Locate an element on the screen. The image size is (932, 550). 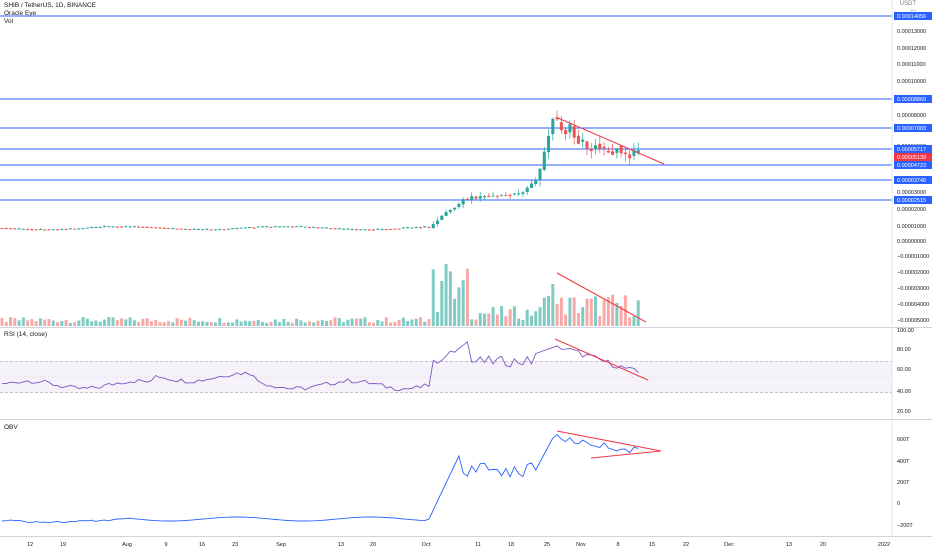
obv-pane is located at coordinates (331, 477).